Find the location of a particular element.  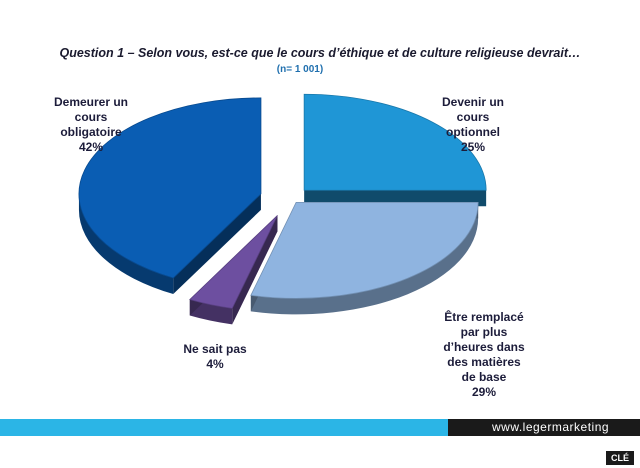

slice-ne-sait-pas is located at coordinates (233, 262).